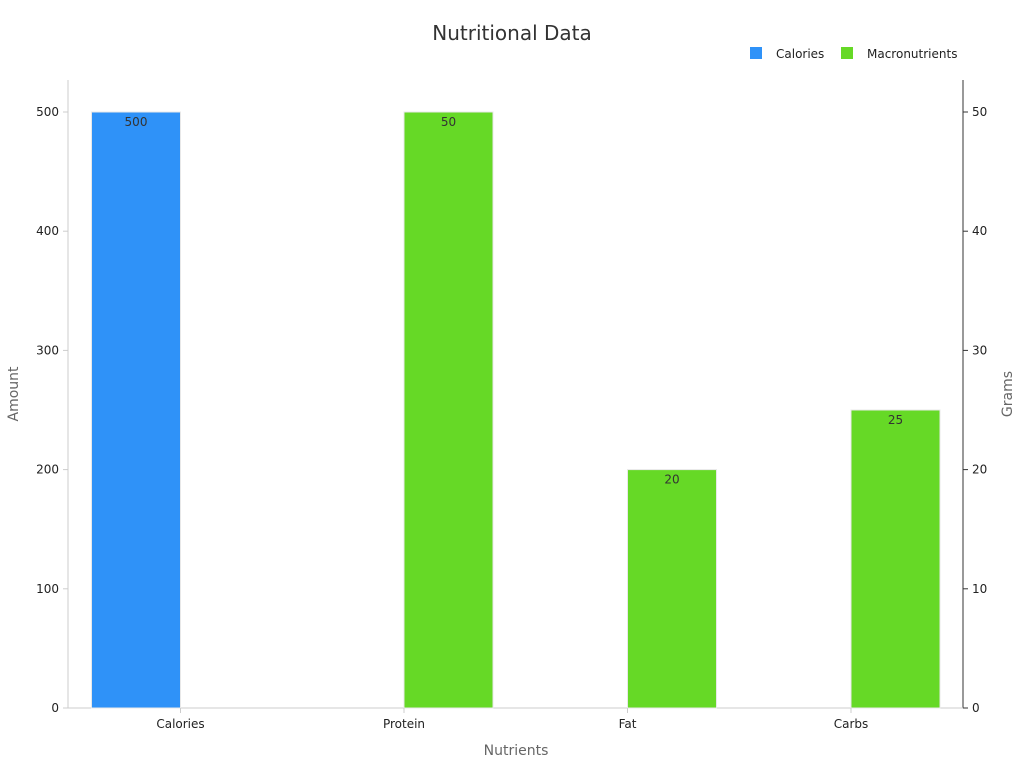 The width and height of the screenshot is (1024, 768). Describe the element at coordinates (448, 410) in the screenshot. I see `bar-macronutrients-protein` at that location.